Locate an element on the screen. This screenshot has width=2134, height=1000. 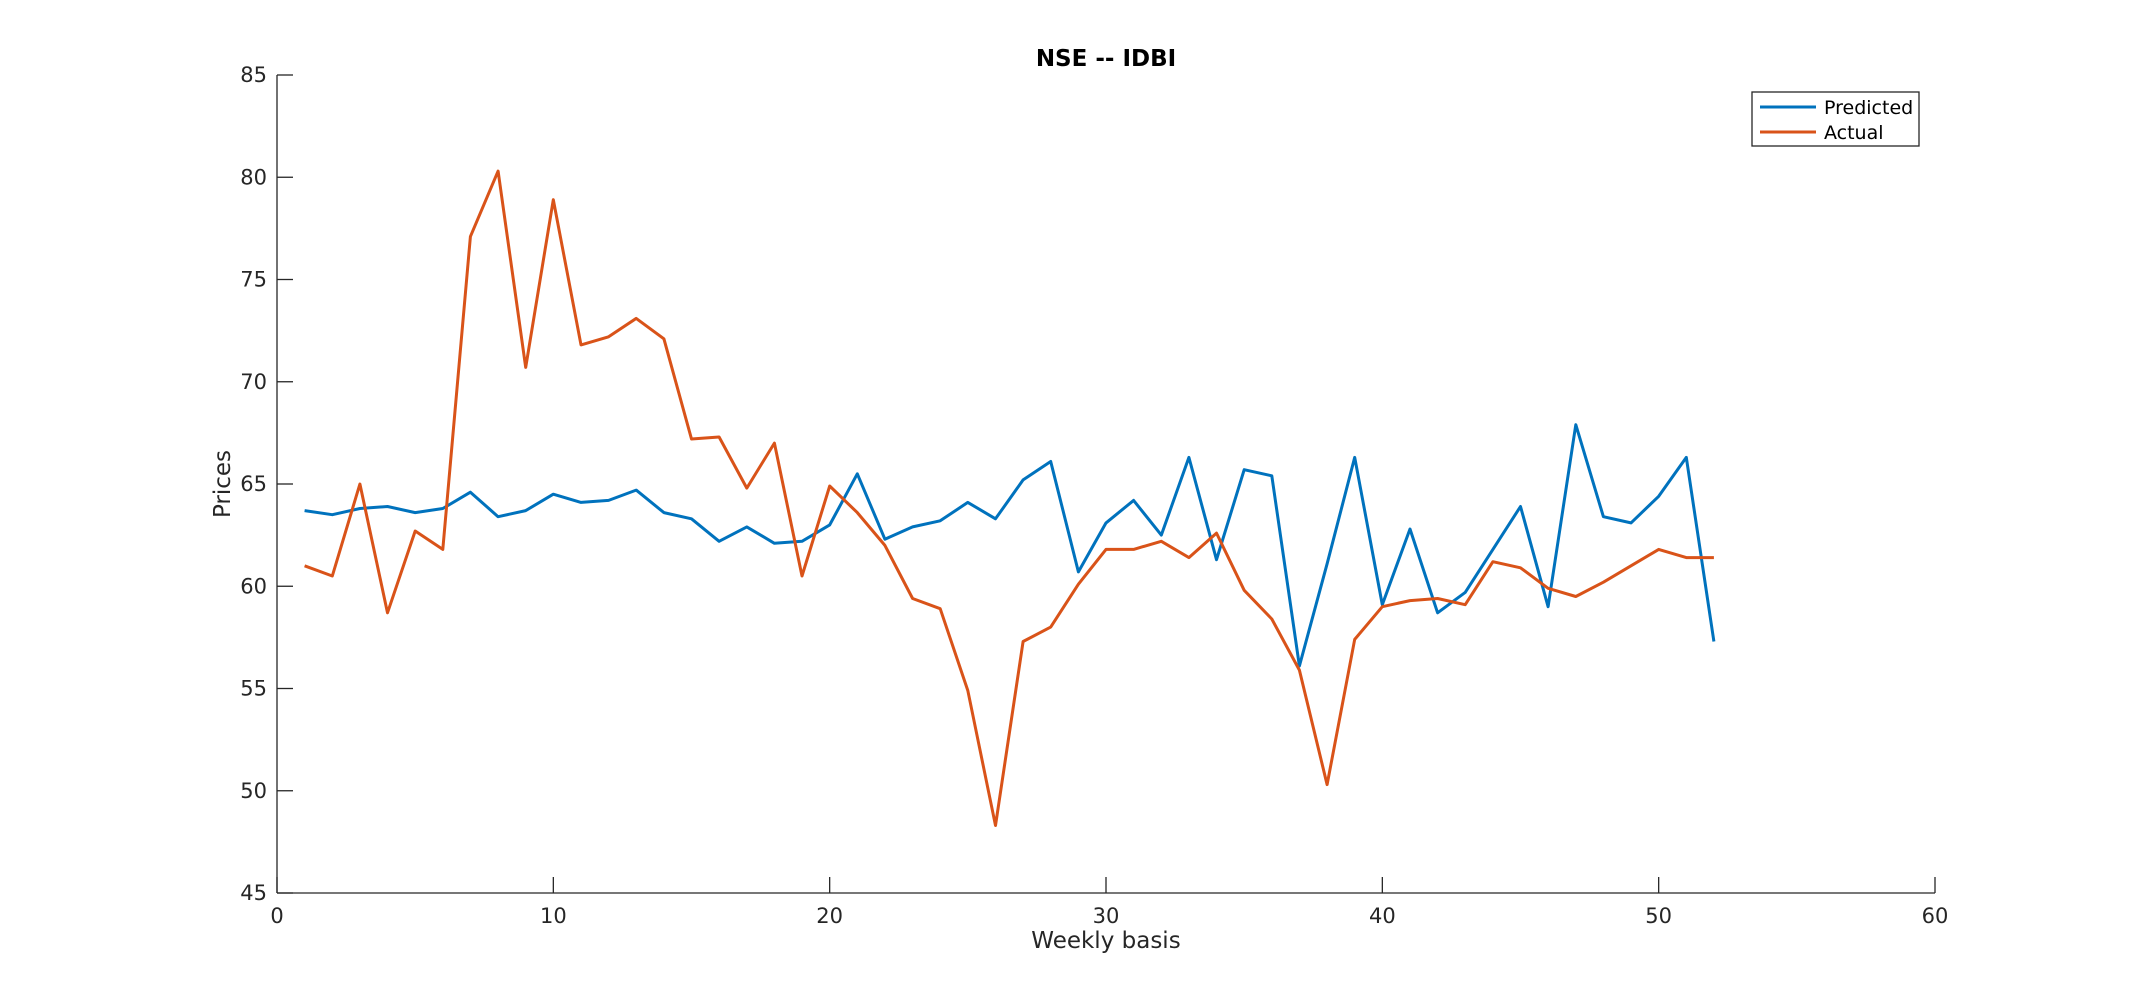
x-tick-label: 60 is located at coordinates (1935, 916).